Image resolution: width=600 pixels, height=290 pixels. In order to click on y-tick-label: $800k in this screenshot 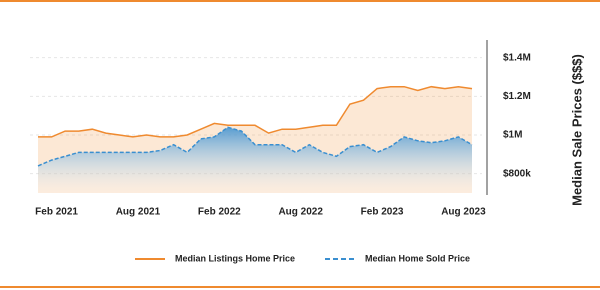, I will do `click(517, 173)`.